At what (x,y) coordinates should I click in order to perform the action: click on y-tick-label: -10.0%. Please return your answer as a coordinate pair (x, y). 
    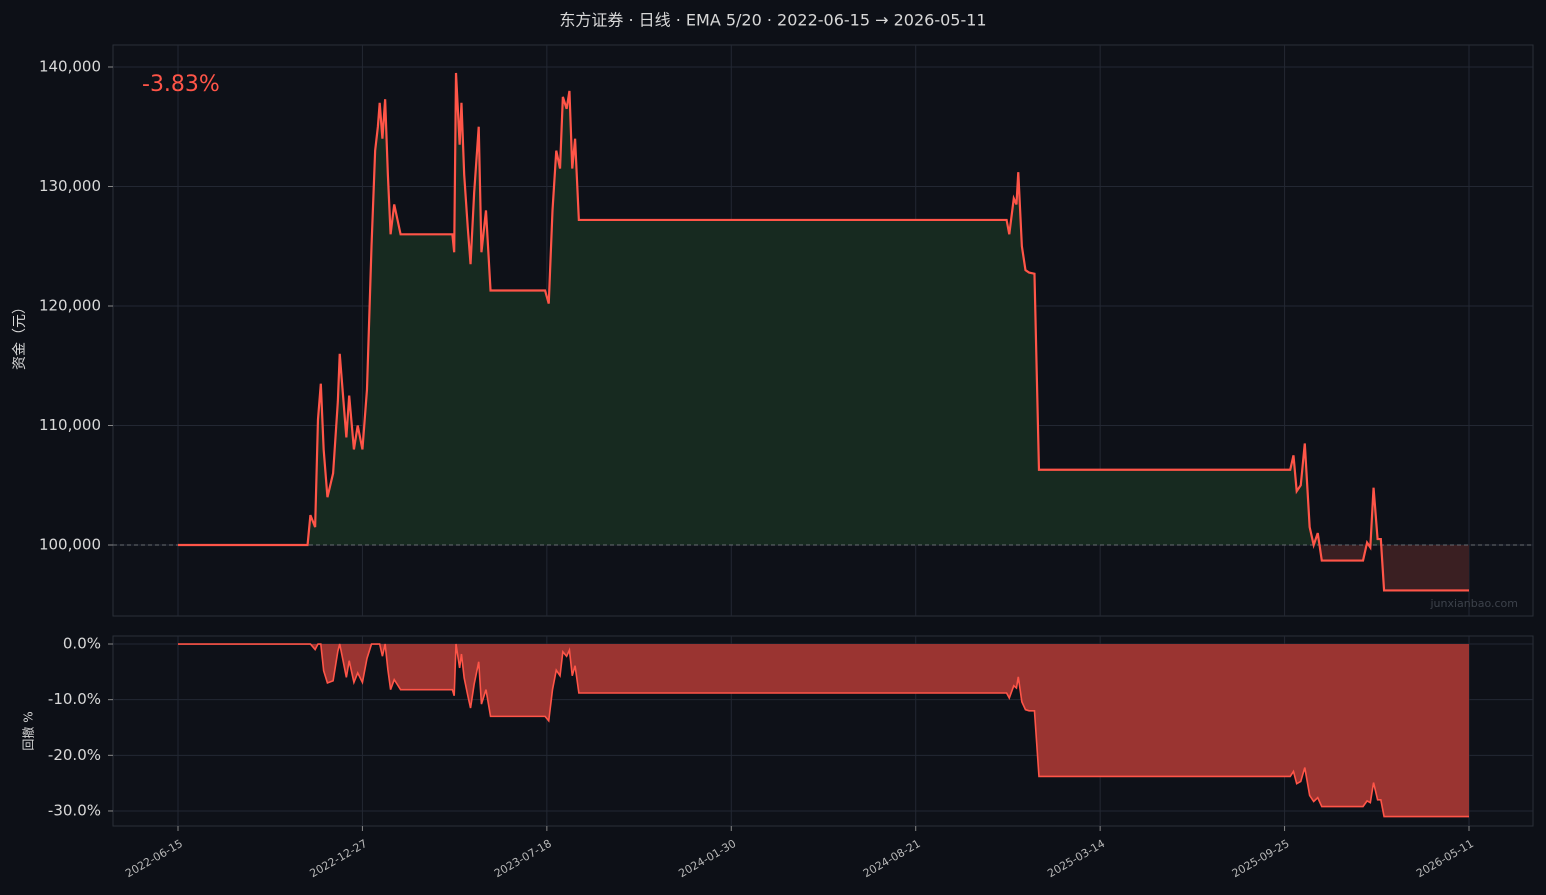
    Looking at the image, I should click on (74, 699).